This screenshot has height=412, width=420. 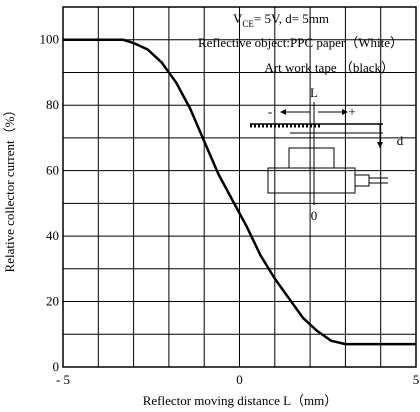 I want to click on x-tick-label: 0, so click(x=239, y=379).